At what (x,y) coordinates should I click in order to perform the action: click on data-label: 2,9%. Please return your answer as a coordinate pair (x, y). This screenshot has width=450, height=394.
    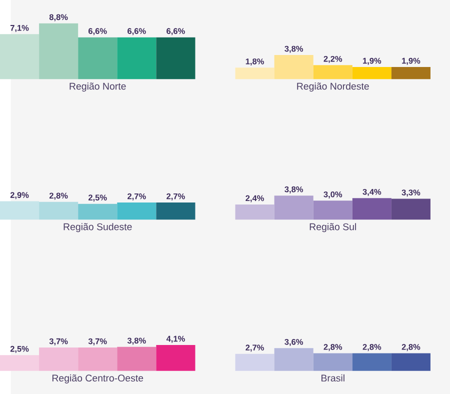
    Looking at the image, I should click on (19, 195).